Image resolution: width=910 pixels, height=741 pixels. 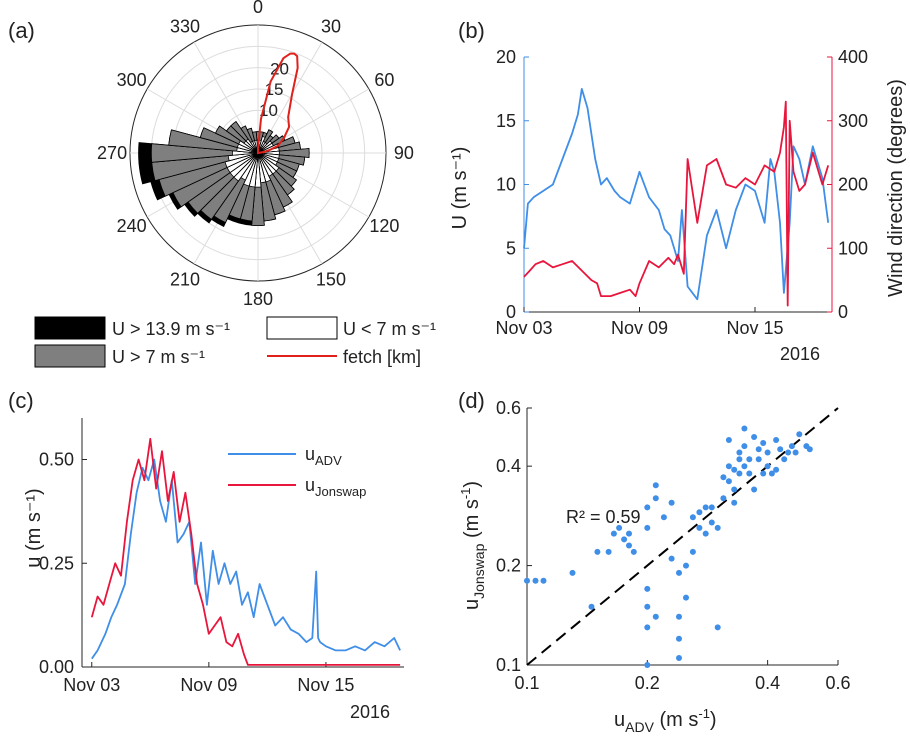 I want to click on panel-label-c: (c), so click(x=21, y=400).